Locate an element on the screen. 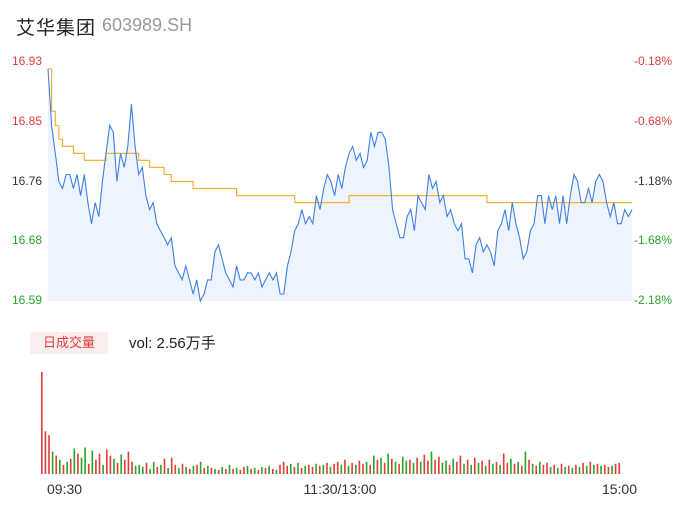 The height and width of the screenshot is (524, 686). percent-tick-label: -0.68% is located at coordinates (652, 120).